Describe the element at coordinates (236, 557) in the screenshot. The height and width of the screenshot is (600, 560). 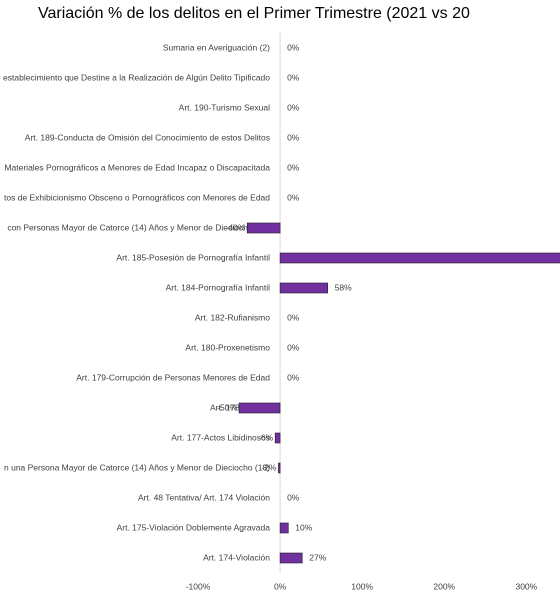
I see `category-label: Art. 174-Violación` at that location.